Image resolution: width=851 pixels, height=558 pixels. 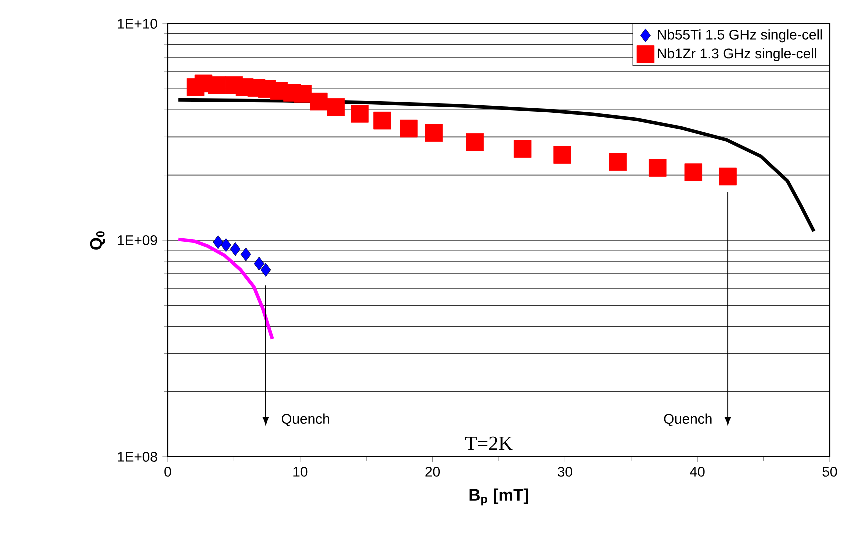 What do you see at coordinates (433, 472) in the screenshot?
I see `x-tick-label: 20` at bounding box center [433, 472].